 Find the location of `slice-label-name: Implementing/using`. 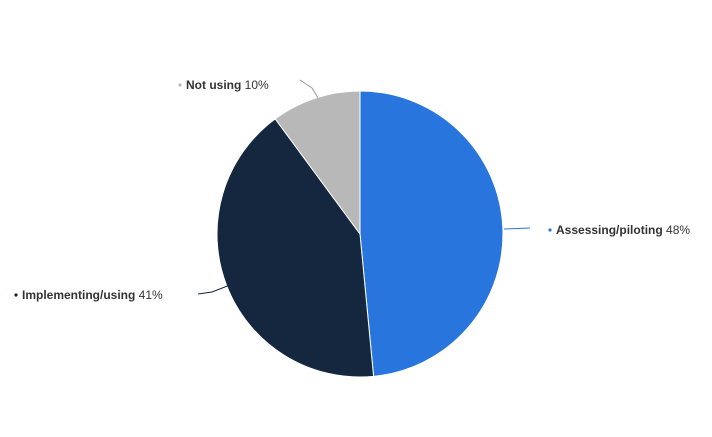

slice-label-name: Implementing/using is located at coordinates (78, 295).